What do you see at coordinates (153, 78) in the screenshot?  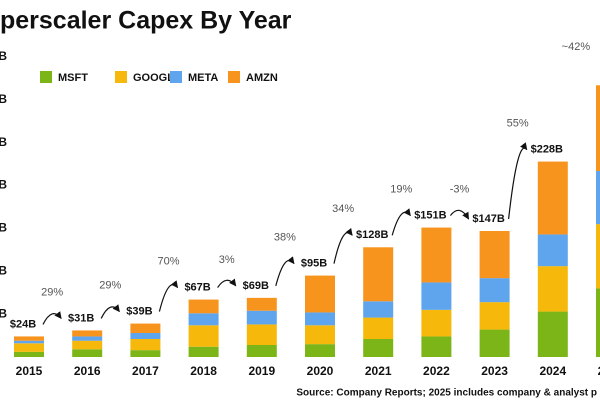 I see `legend-label: GOOGL` at bounding box center [153, 78].